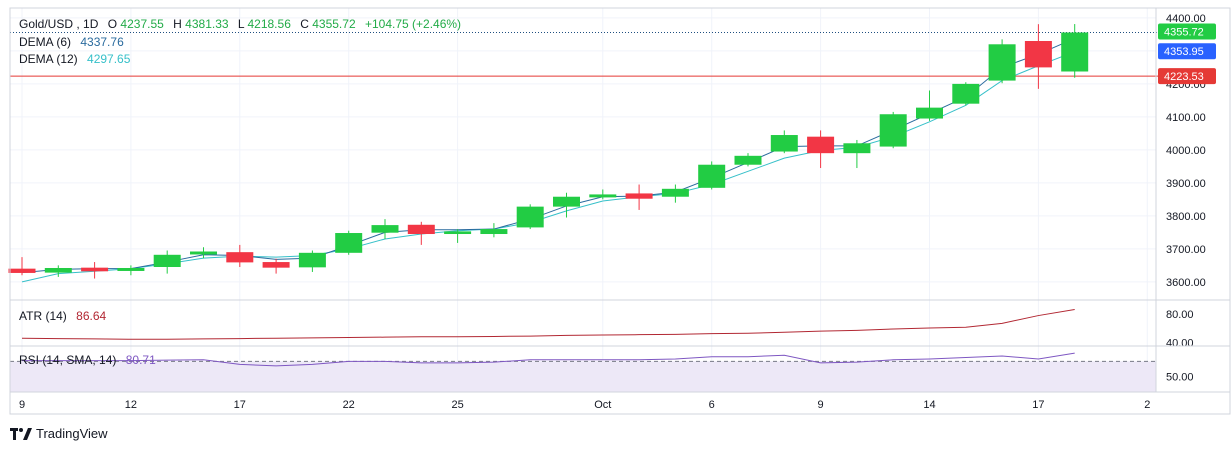 This screenshot has width=1231, height=452. What do you see at coordinates (1186, 118) in the screenshot?
I see `price-tick-label: 4100.00` at bounding box center [1186, 118].